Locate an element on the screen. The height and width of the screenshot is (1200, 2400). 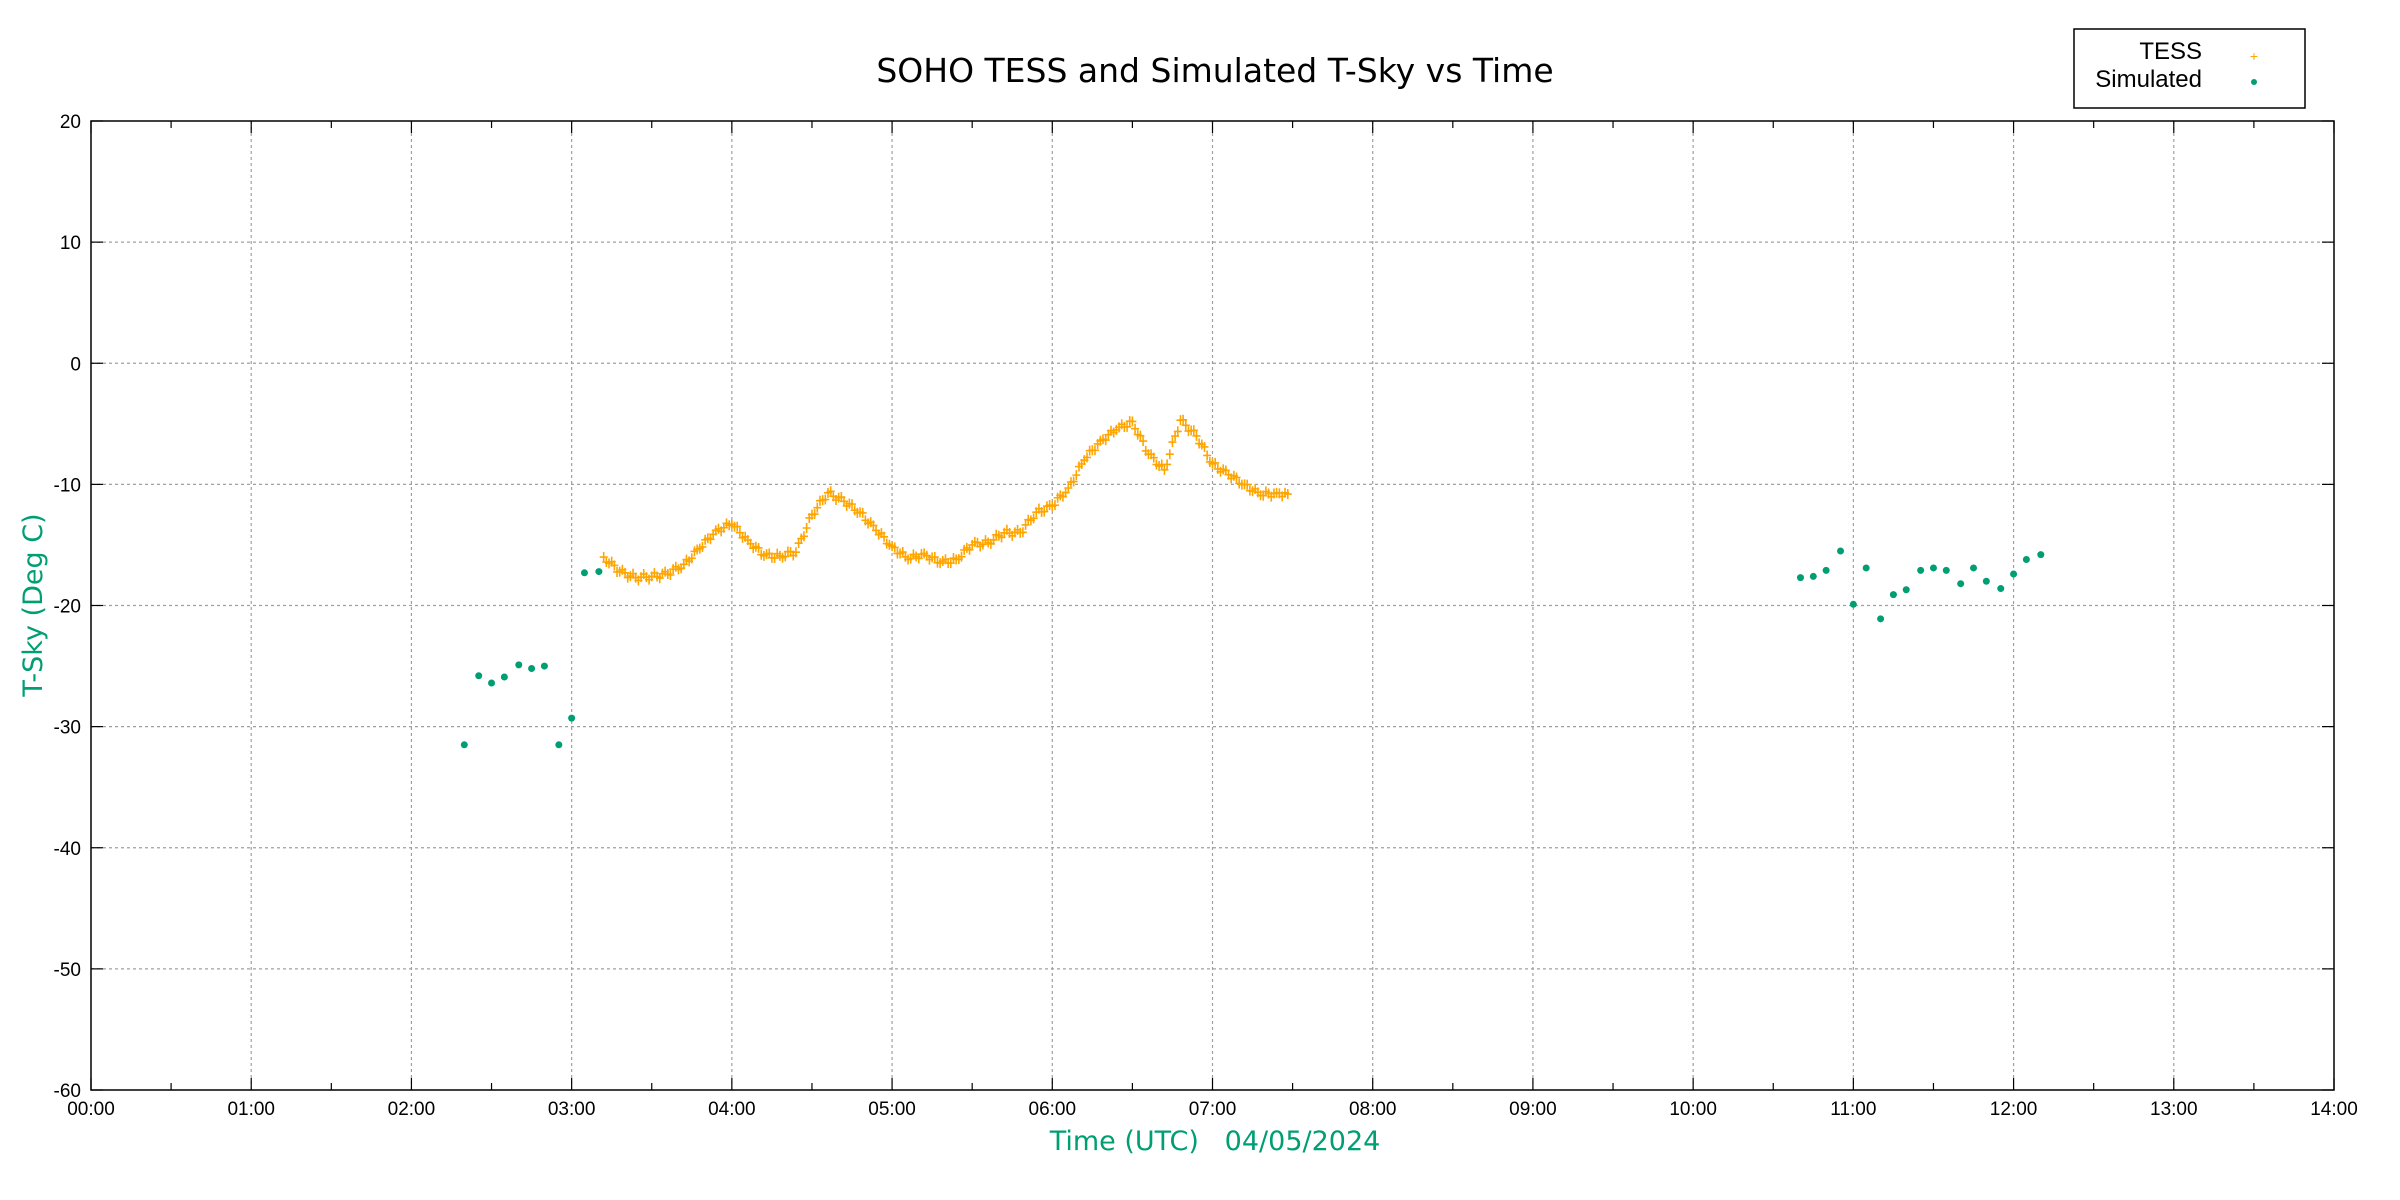
y-tick-label: -40 is located at coordinates (67, 849).